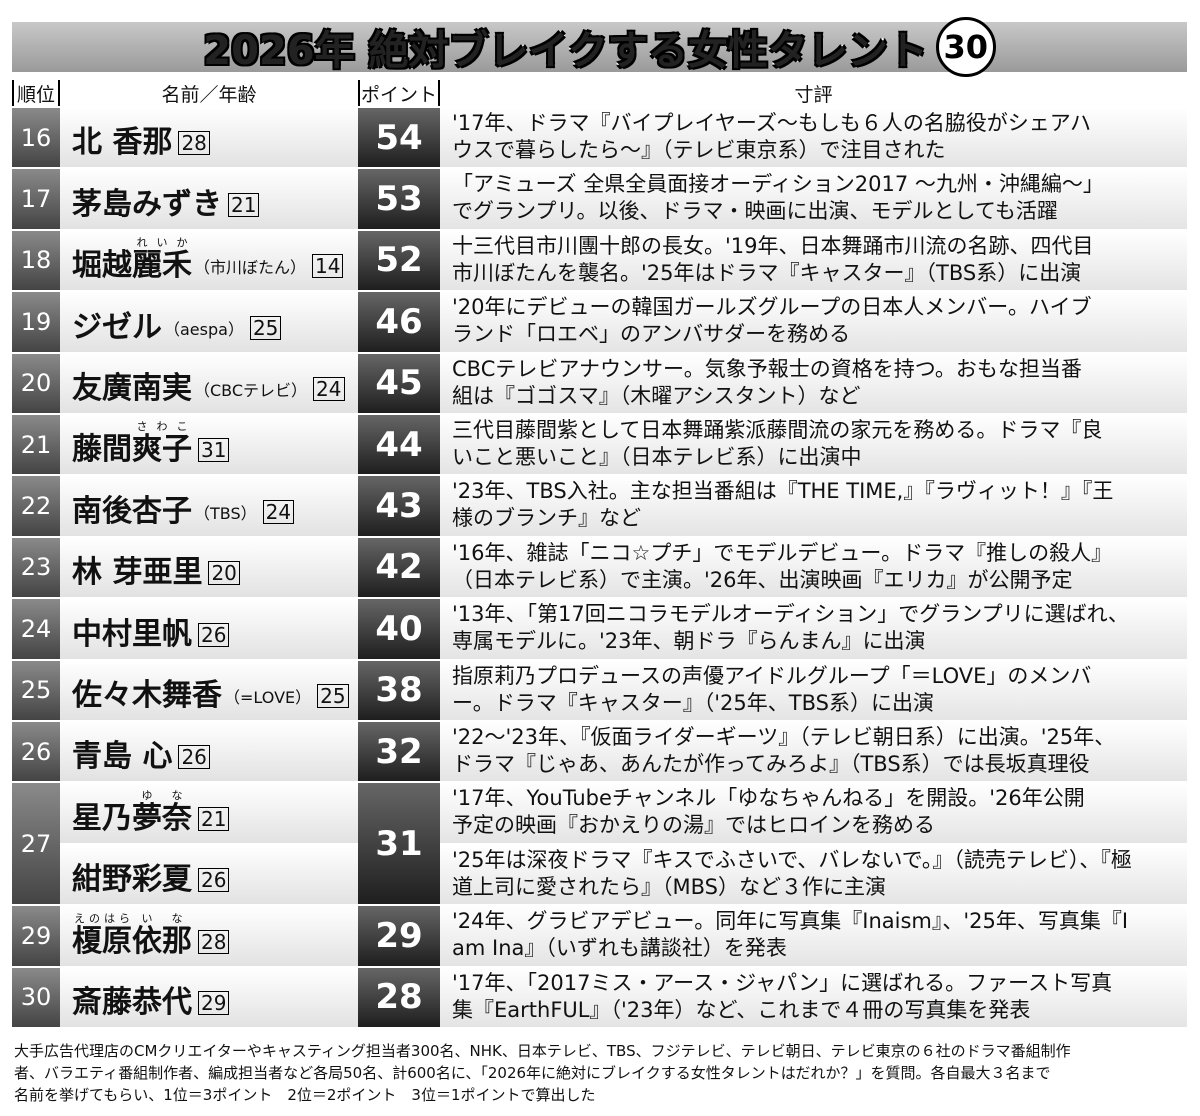  Describe the element at coordinates (102, 941) in the screenshot. I see `name-part: 榎原` at that location.